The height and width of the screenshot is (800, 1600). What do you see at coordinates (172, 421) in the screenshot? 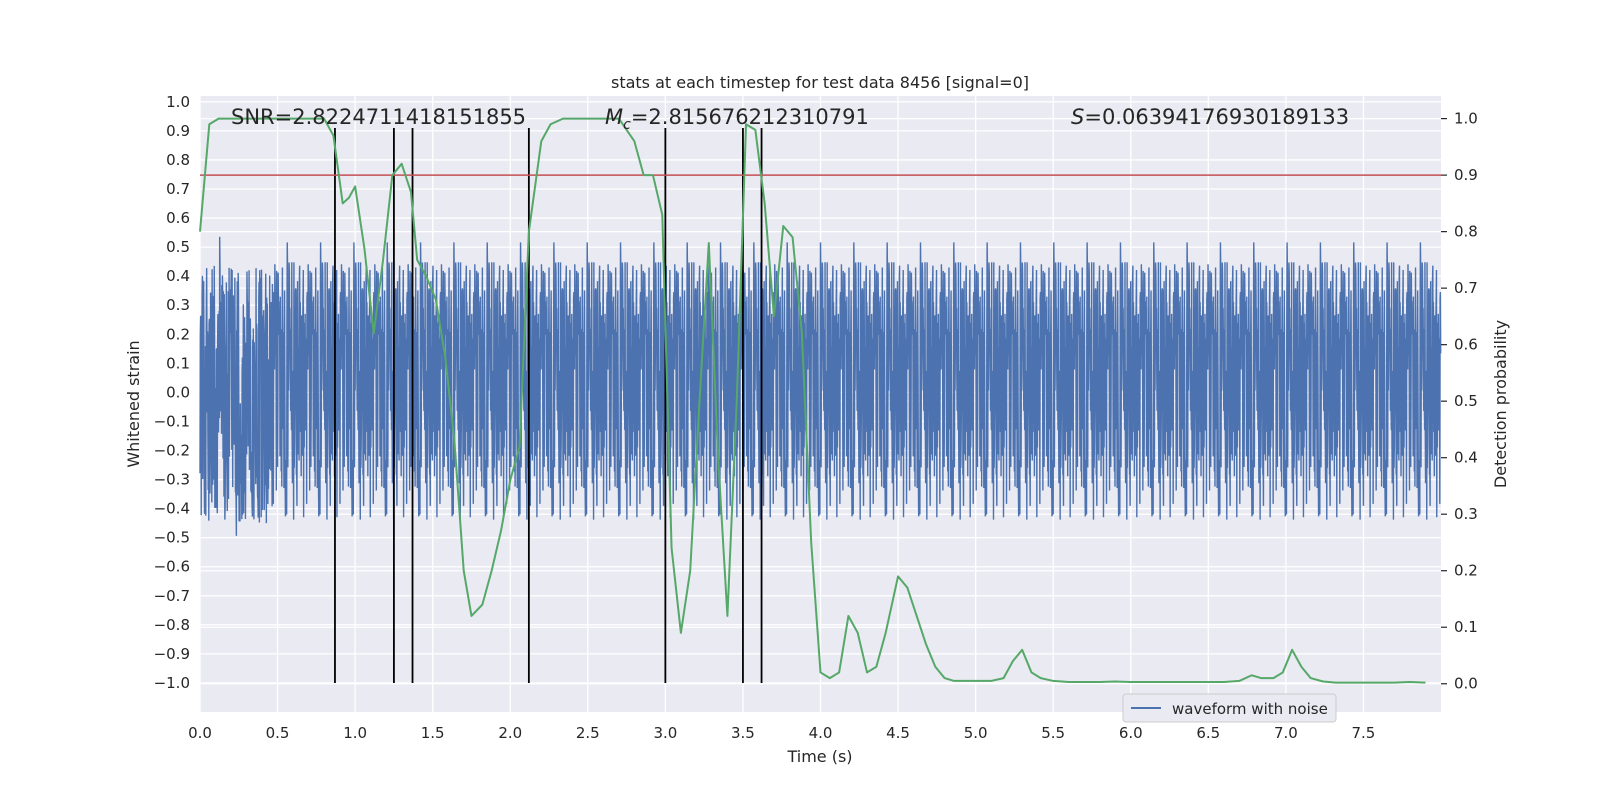
I see `left-y-tick-label: −0.1` at bounding box center [172, 421].